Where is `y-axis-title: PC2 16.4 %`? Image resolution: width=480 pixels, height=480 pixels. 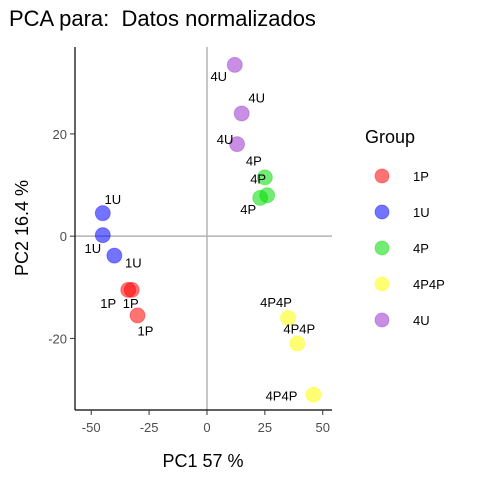 y-axis-title: PC2 16.4 % is located at coordinates (22, 228).